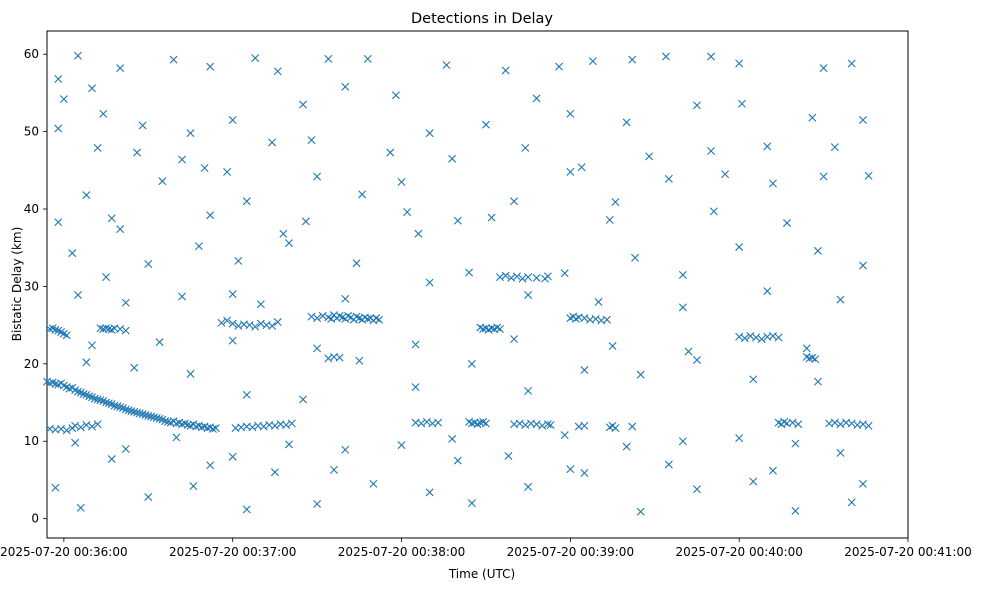 The image size is (989, 590). Describe the element at coordinates (35, 519) in the screenshot. I see `y-tick-label: 0` at that location.